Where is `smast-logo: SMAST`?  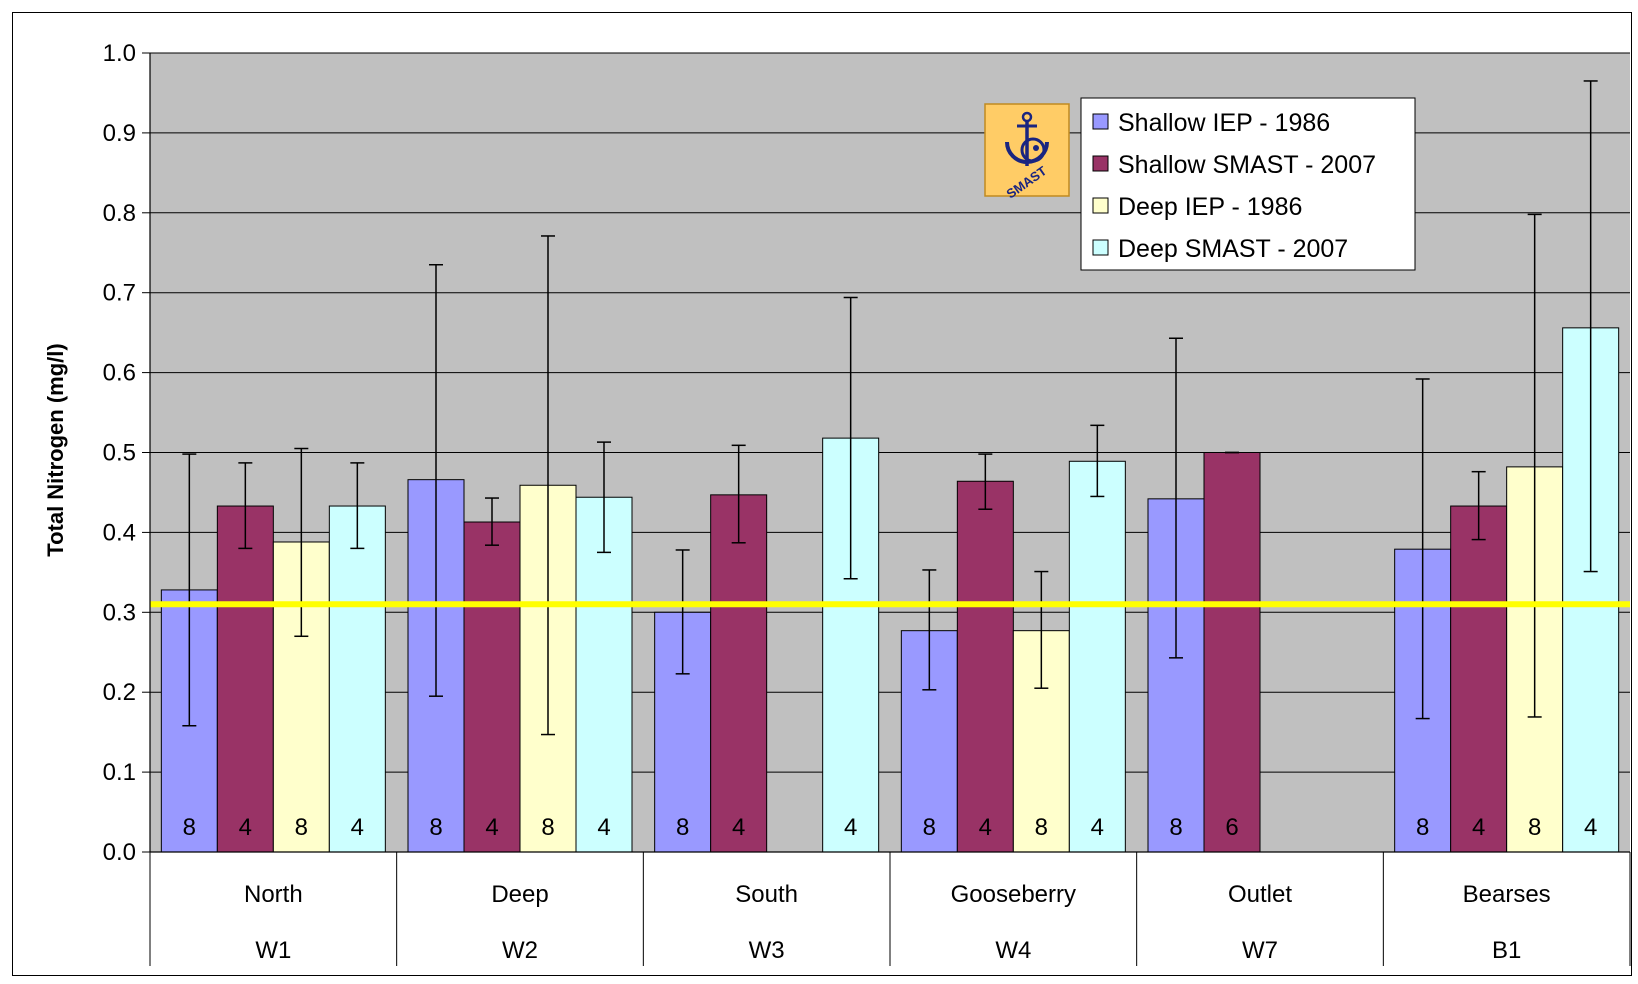
smast-logo: SMAST is located at coordinates (1027, 152).